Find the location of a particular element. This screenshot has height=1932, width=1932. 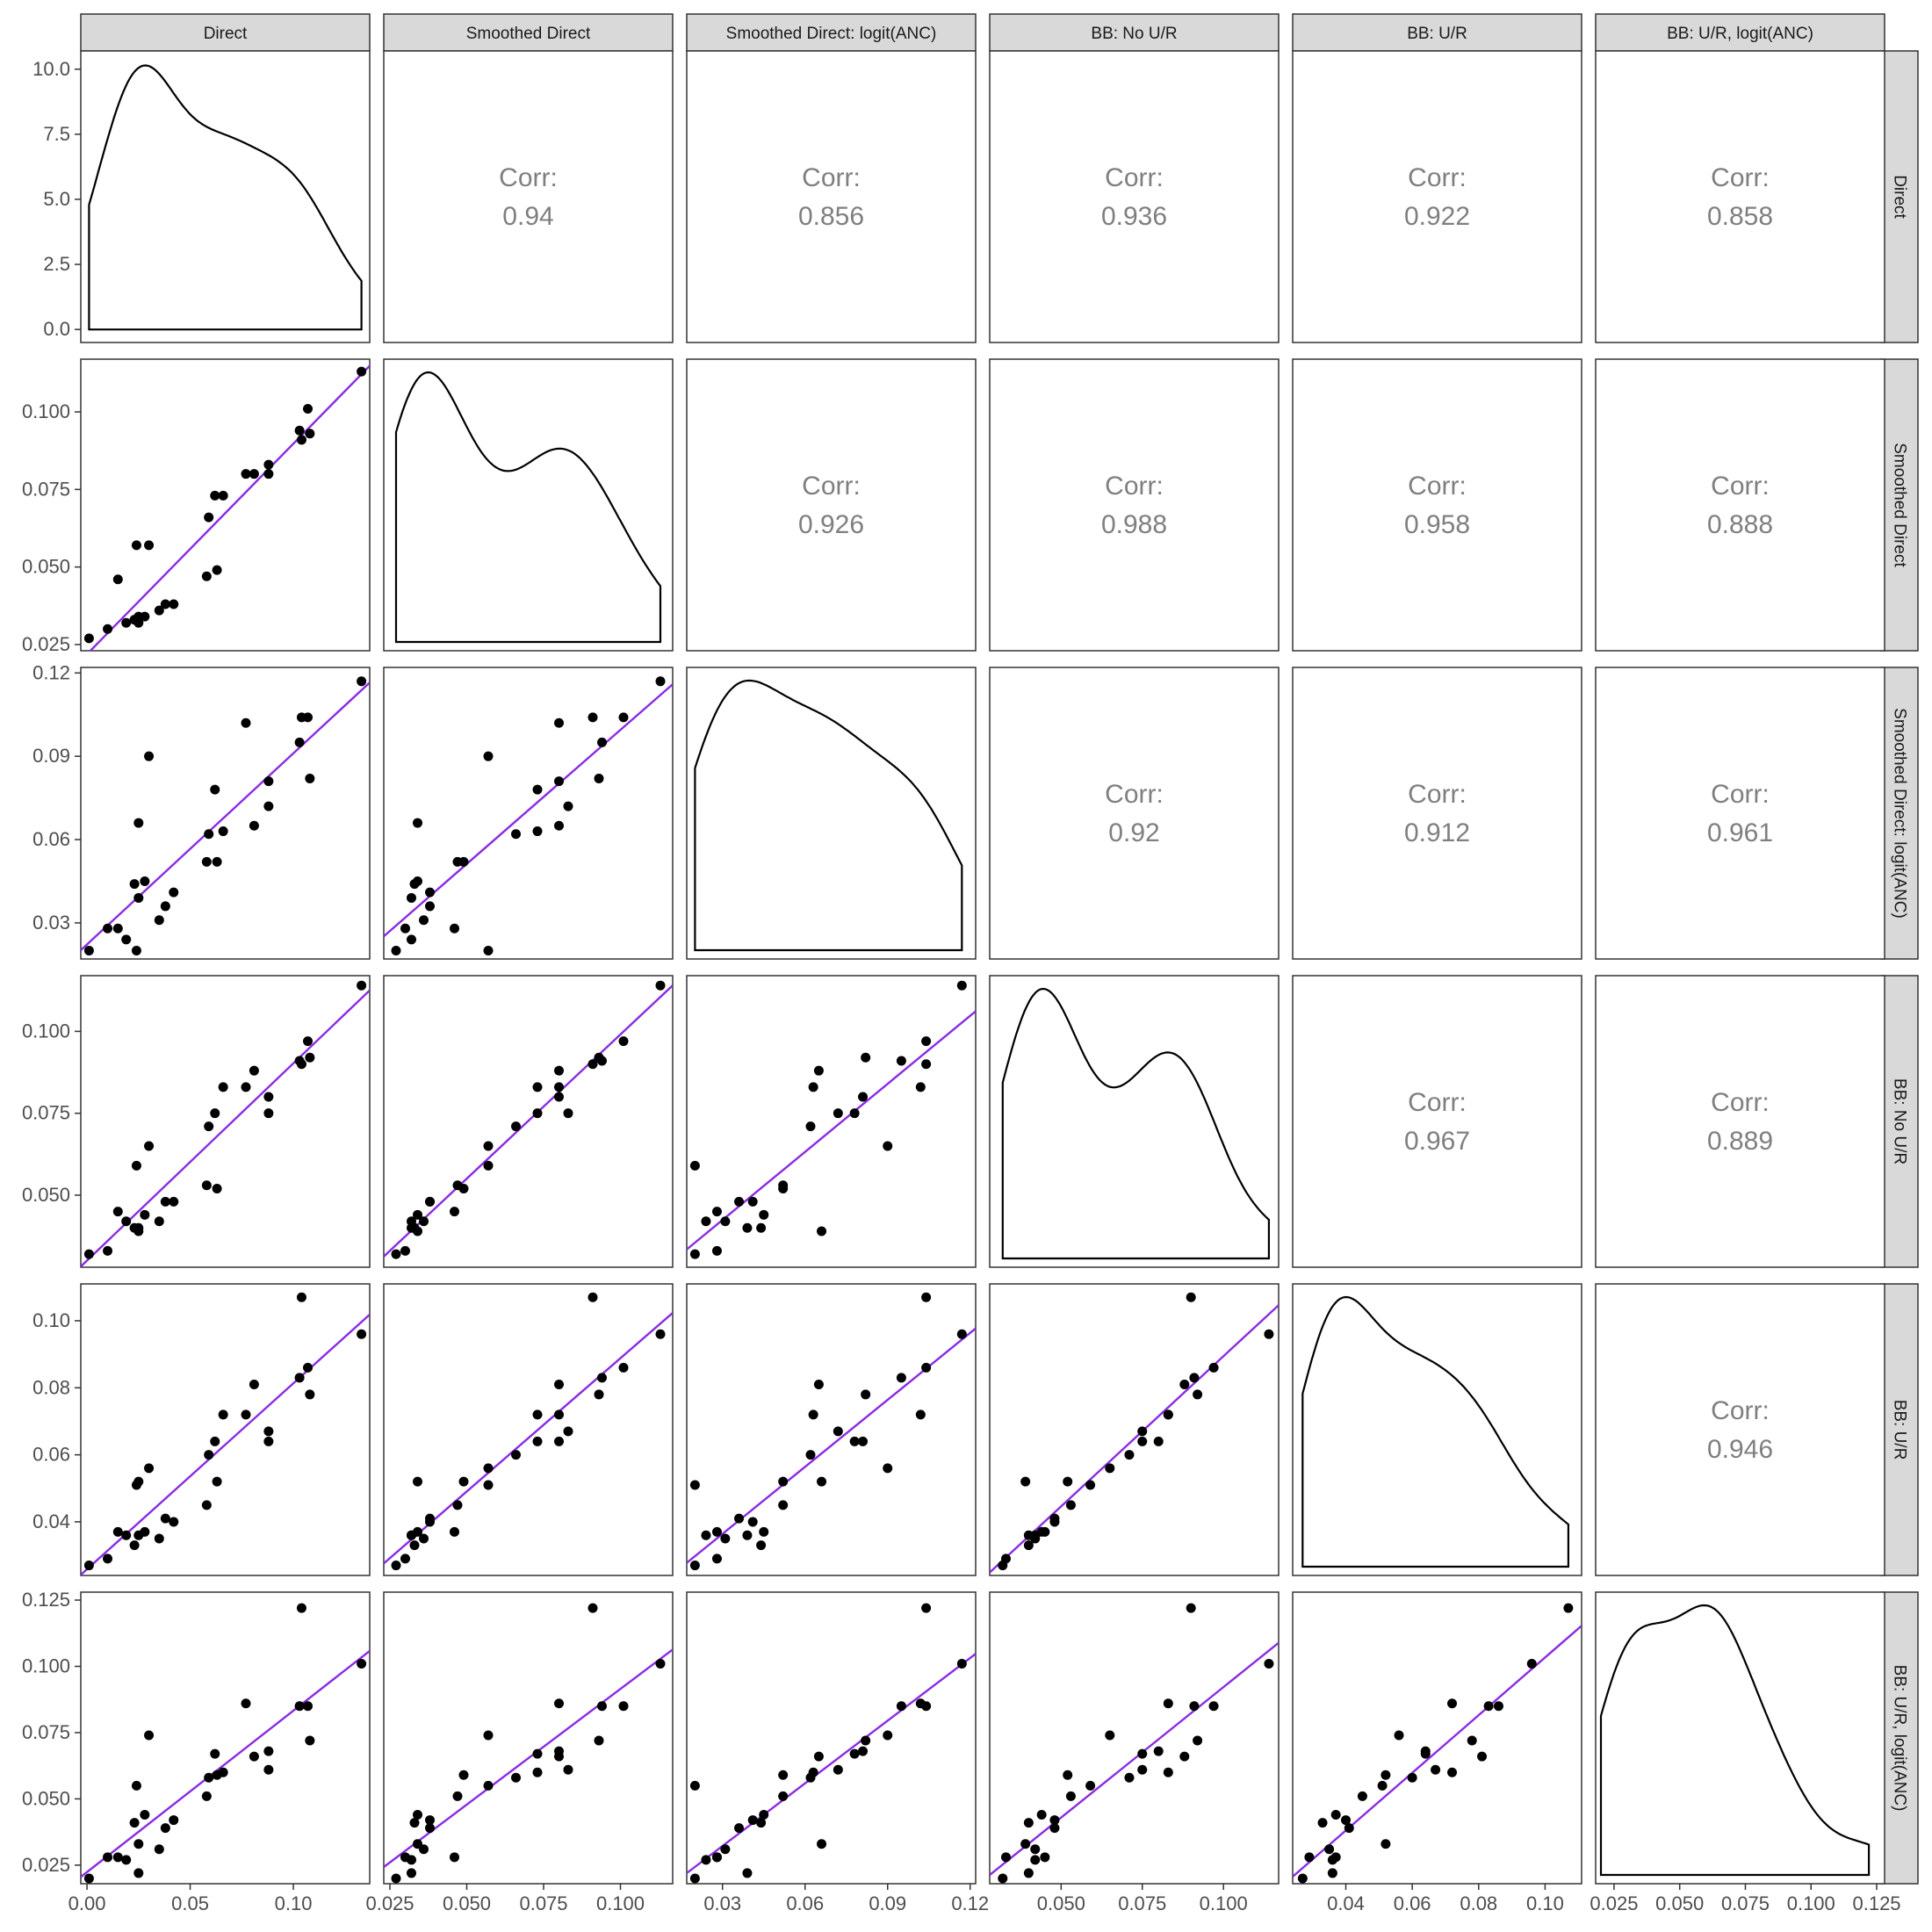

x-tick-label: 0.050 is located at coordinates (467, 1903).